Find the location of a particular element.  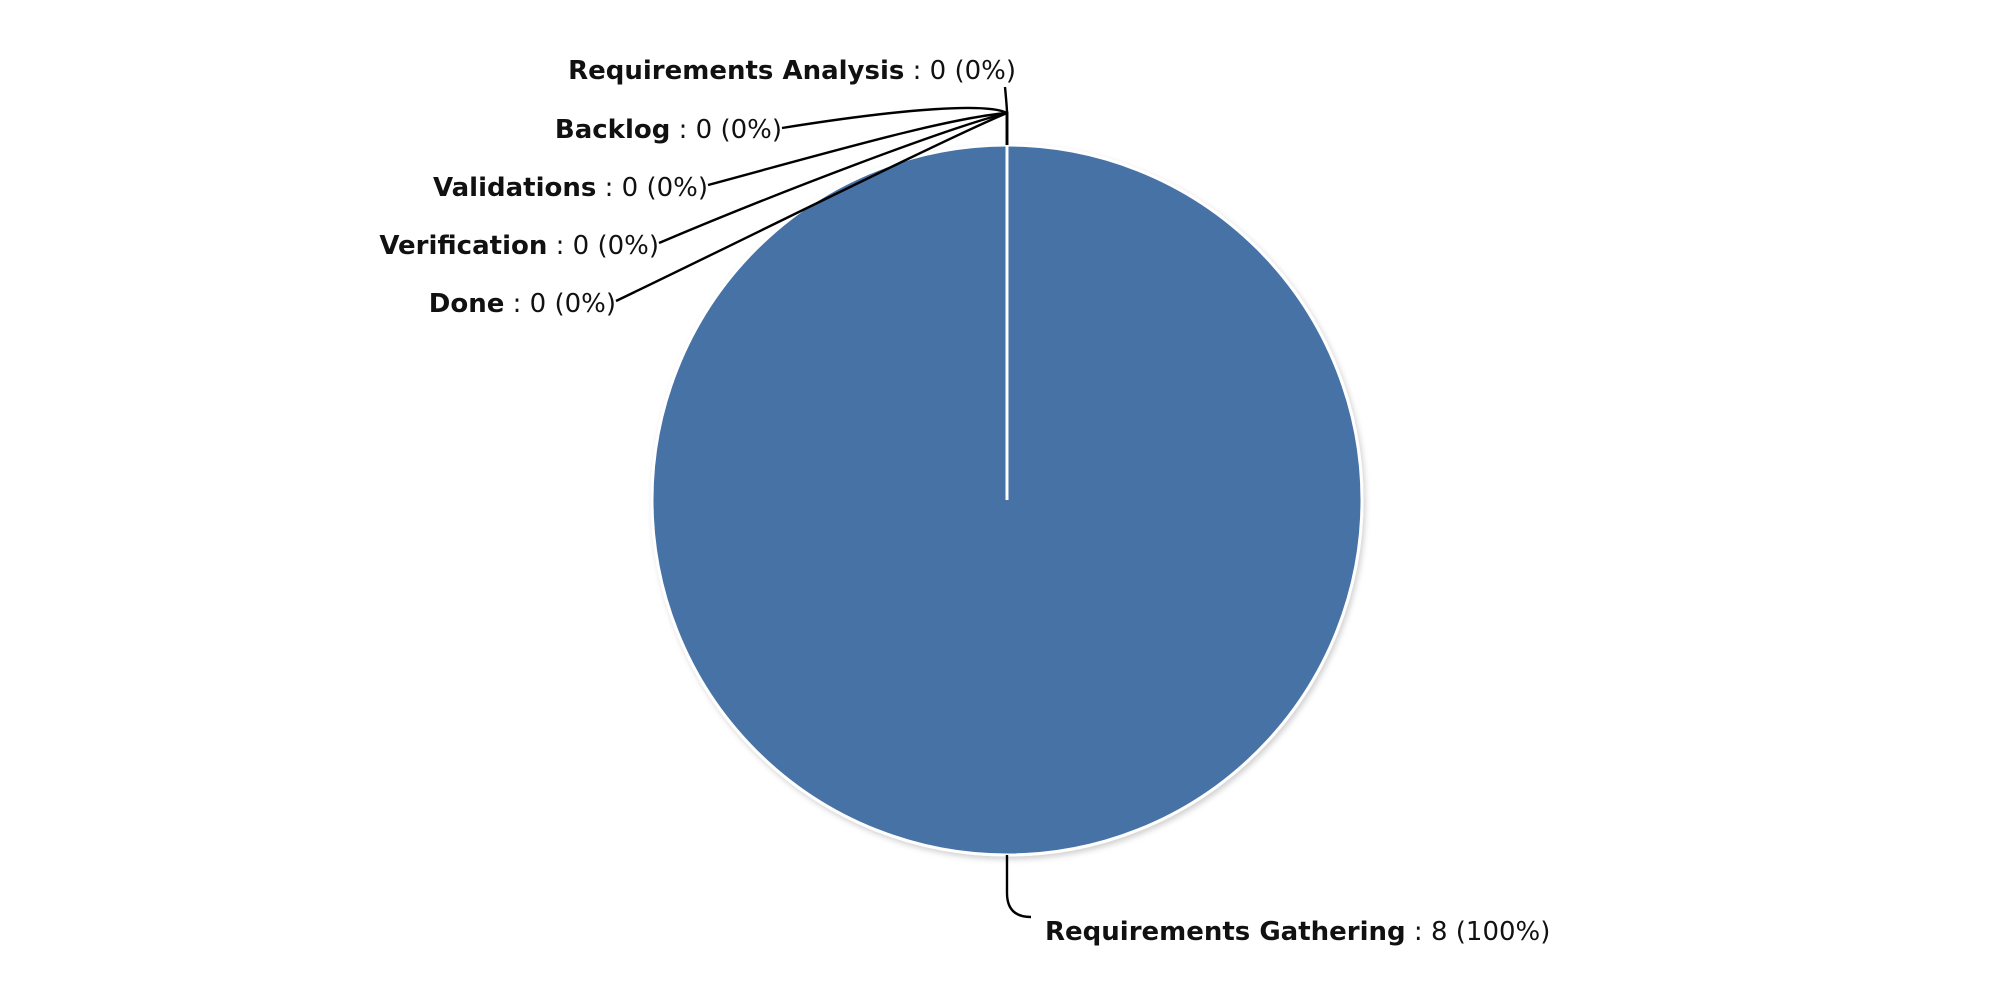

leader-line-done is located at coordinates (812, 207).